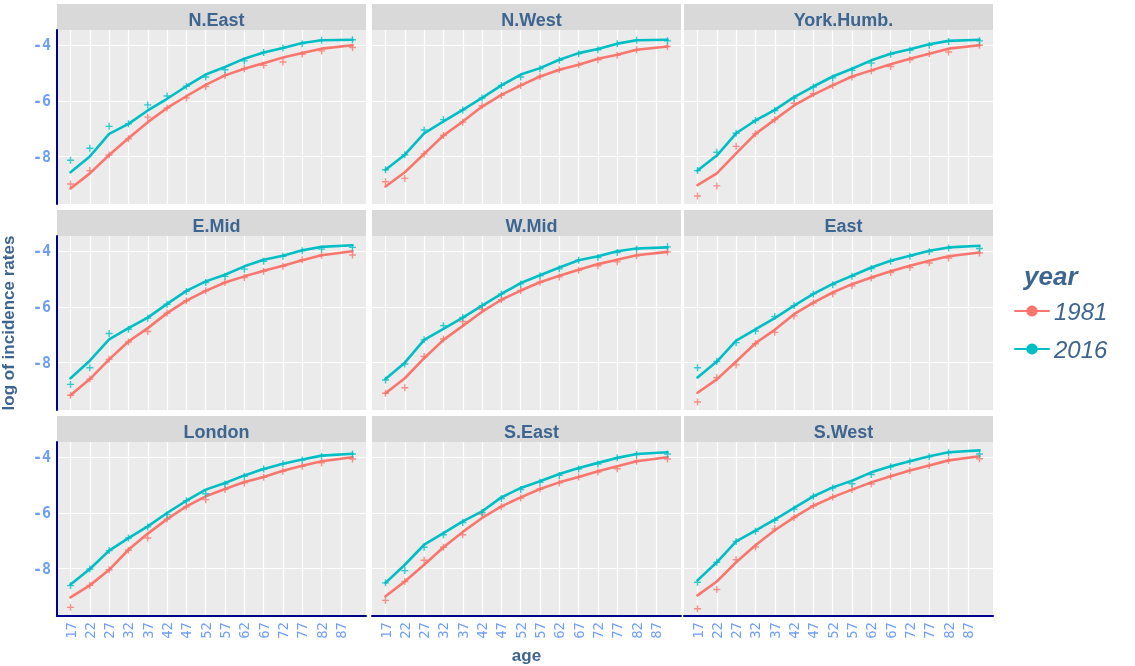  I want to click on chart-title: E.Mid, so click(216, 226).